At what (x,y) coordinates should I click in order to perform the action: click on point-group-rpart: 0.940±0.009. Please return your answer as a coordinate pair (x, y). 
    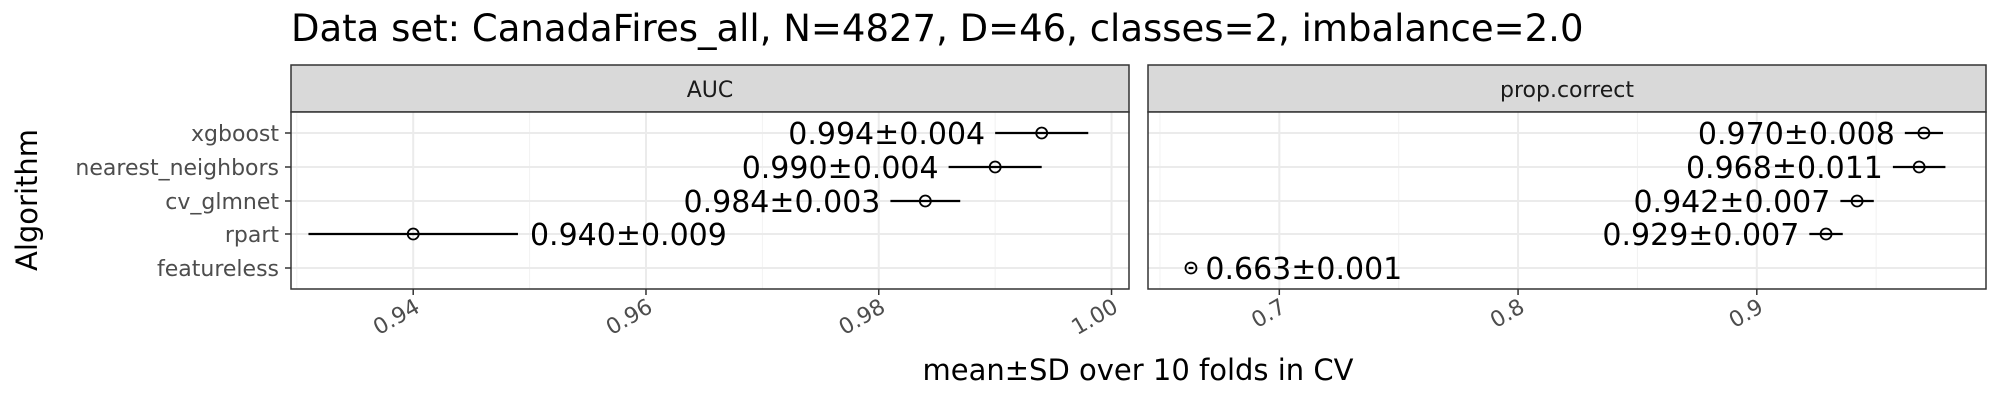
    Looking at the image, I should click on (517, 235).